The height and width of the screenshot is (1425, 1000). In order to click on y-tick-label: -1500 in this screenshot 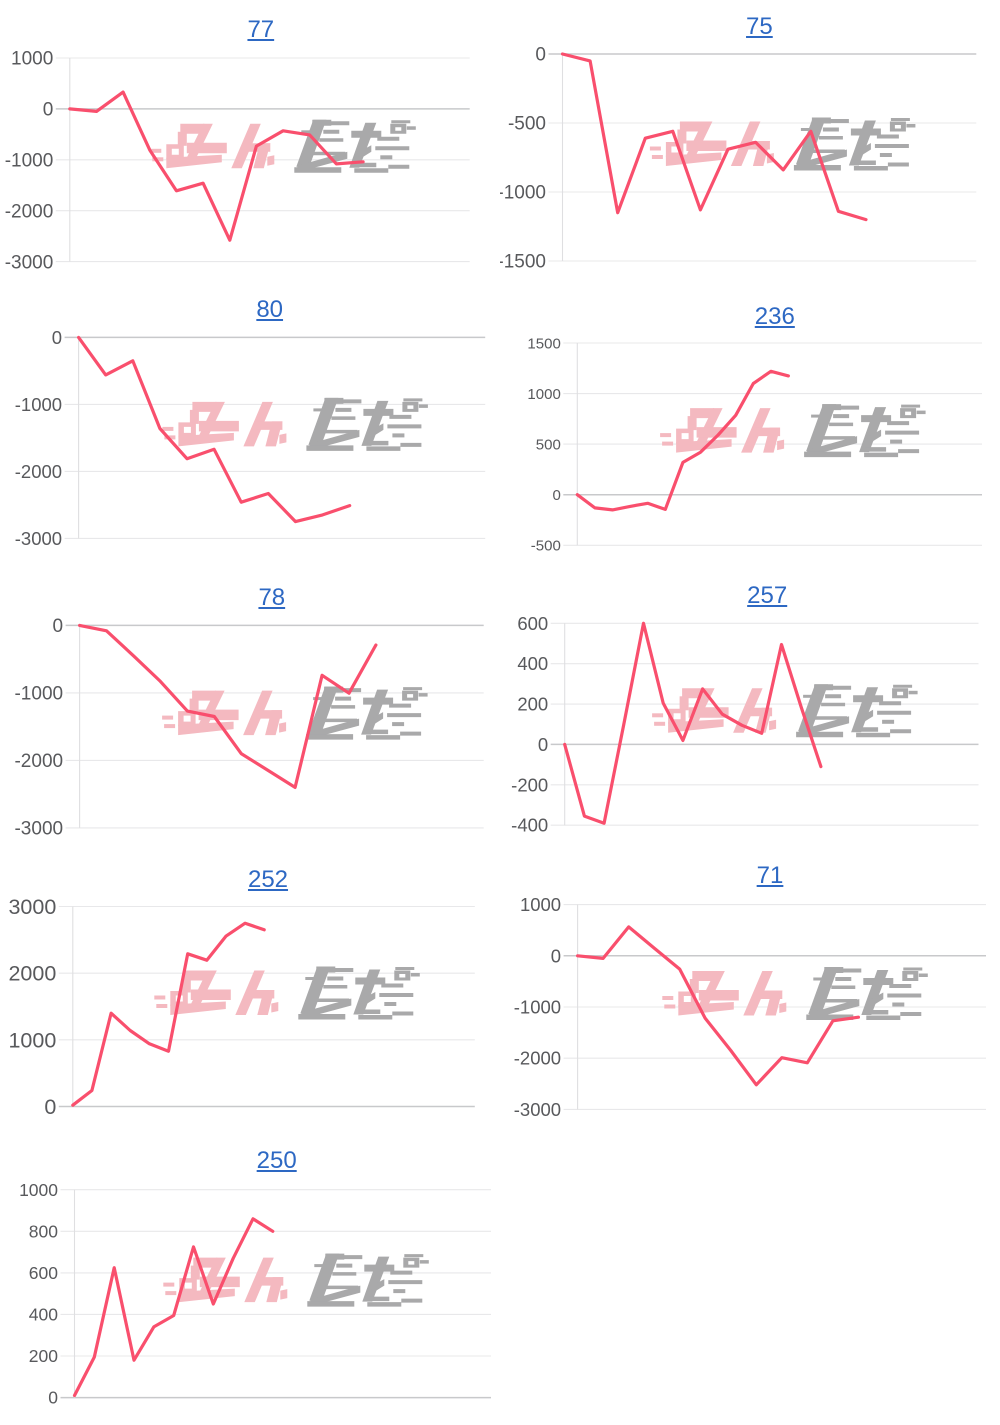, I will do `click(523, 262)`.